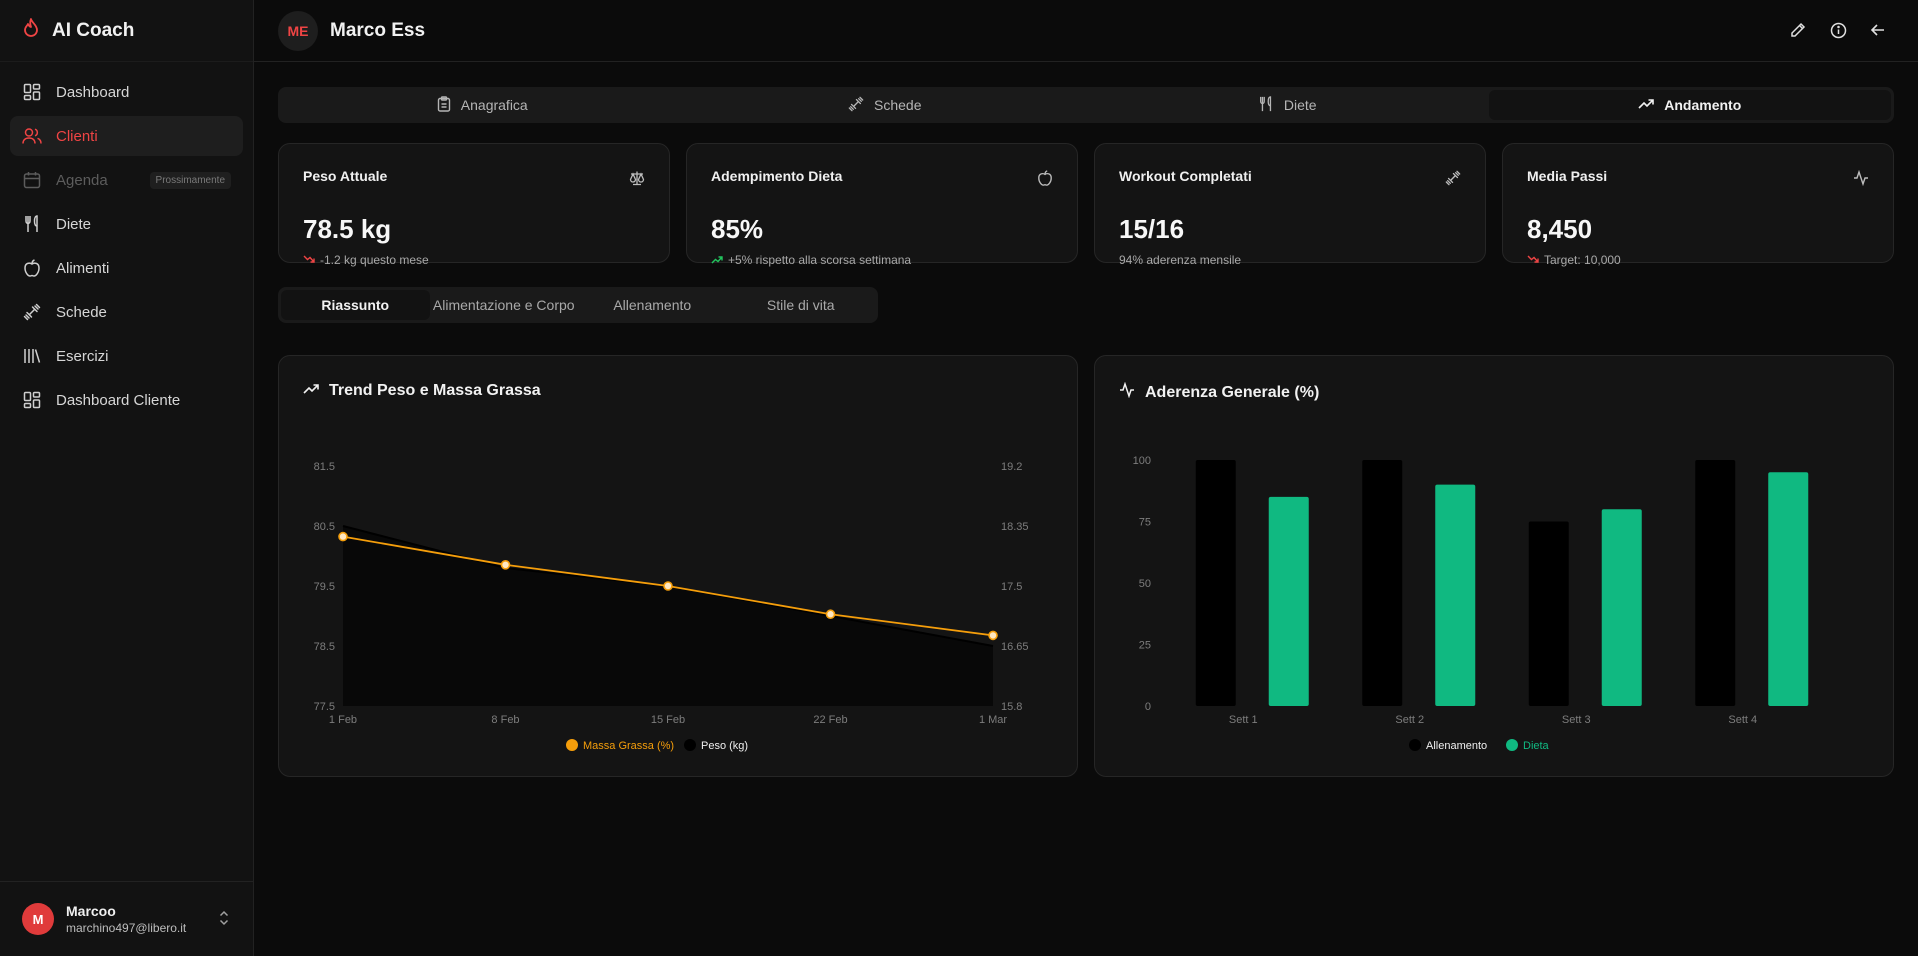 The width and height of the screenshot is (1918, 956). Describe the element at coordinates (126, 268) in the screenshot. I see `sidebar-item-alimenti: Alimenti` at that location.